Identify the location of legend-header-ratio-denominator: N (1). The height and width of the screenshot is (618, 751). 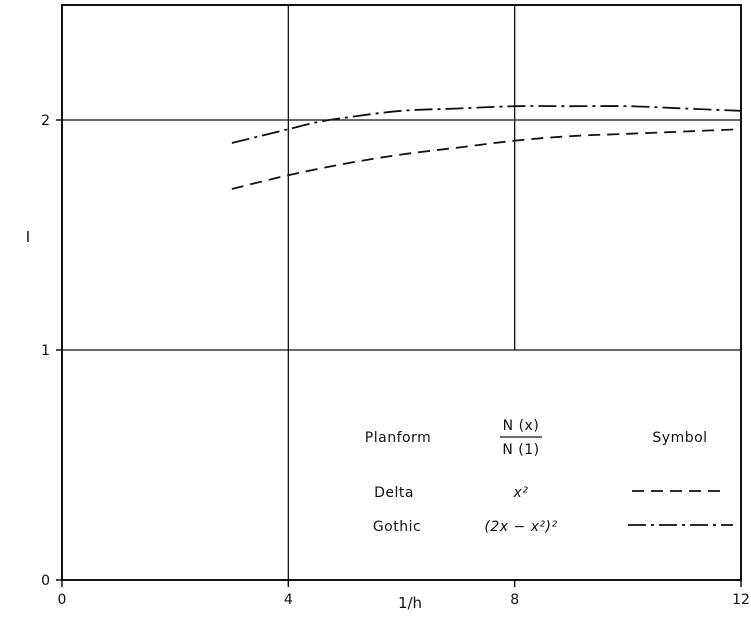
(520, 450).